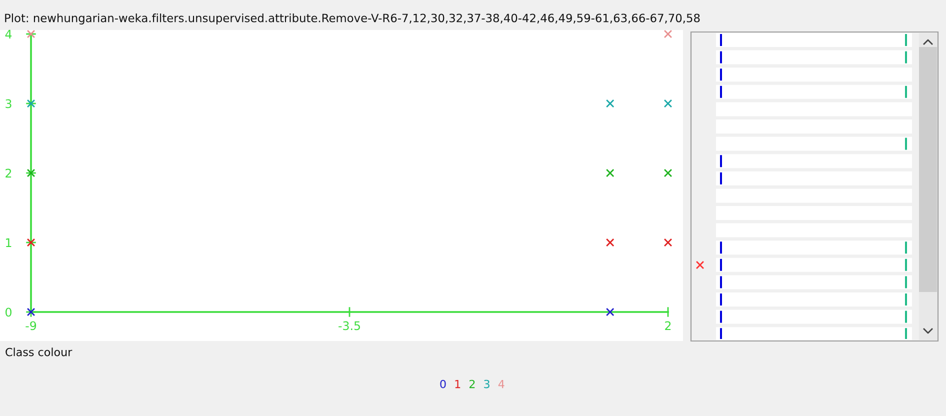 The image size is (946, 416). I want to click on y-tick-label: 0, so click(9, 312).